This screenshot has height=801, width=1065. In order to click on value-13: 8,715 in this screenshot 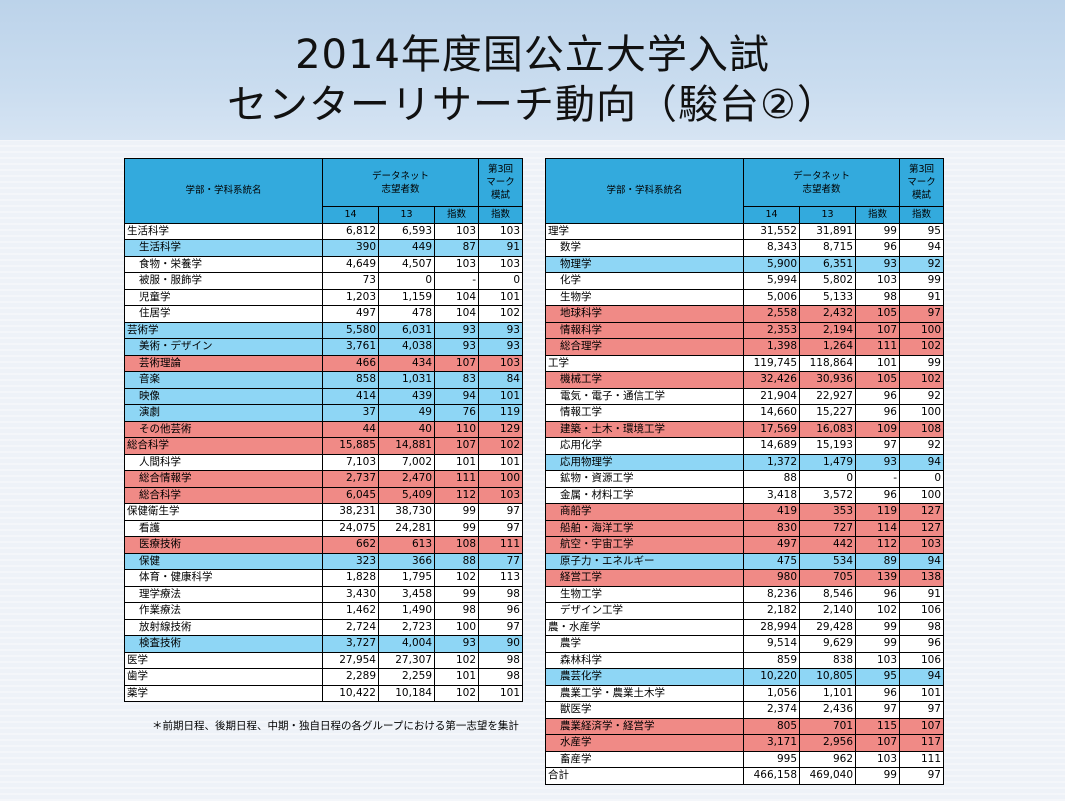, I will do `click(827, 248)`.